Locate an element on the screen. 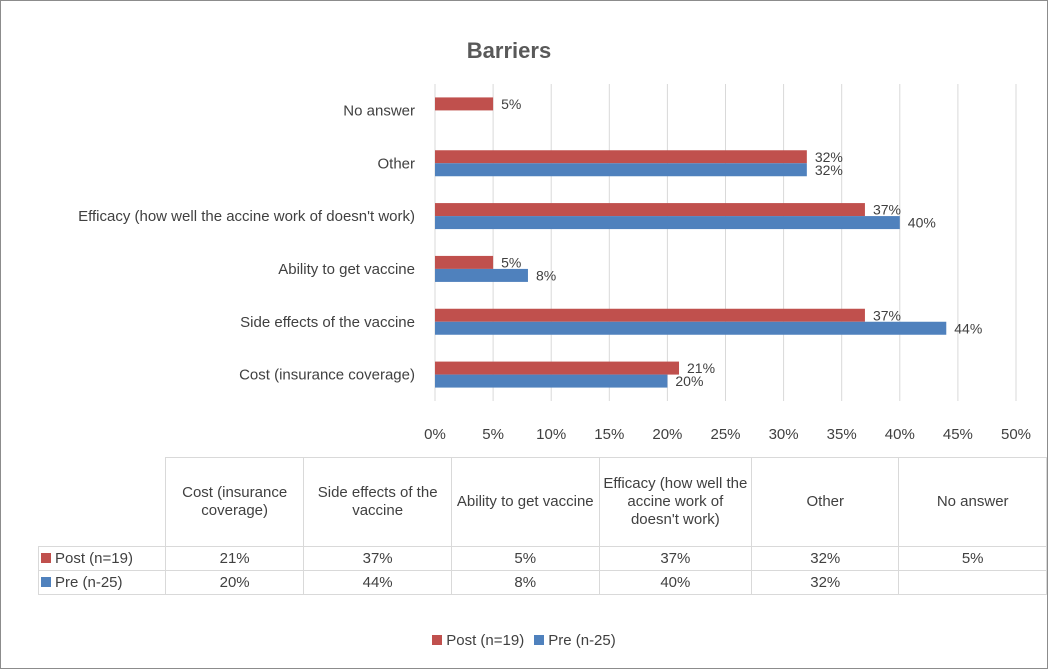 Image resolution: width=1048 pixels, height=669 pixels. data-label: 44% is located at coordinates (968, 328).